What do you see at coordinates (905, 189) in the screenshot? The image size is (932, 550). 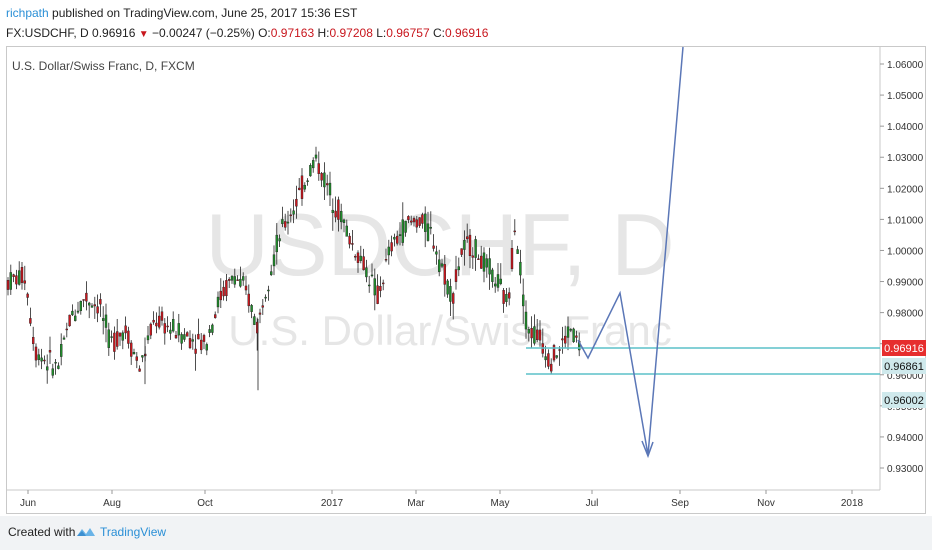 I see `price-tick-label: 1.02000` at bounding box center [905, 189].